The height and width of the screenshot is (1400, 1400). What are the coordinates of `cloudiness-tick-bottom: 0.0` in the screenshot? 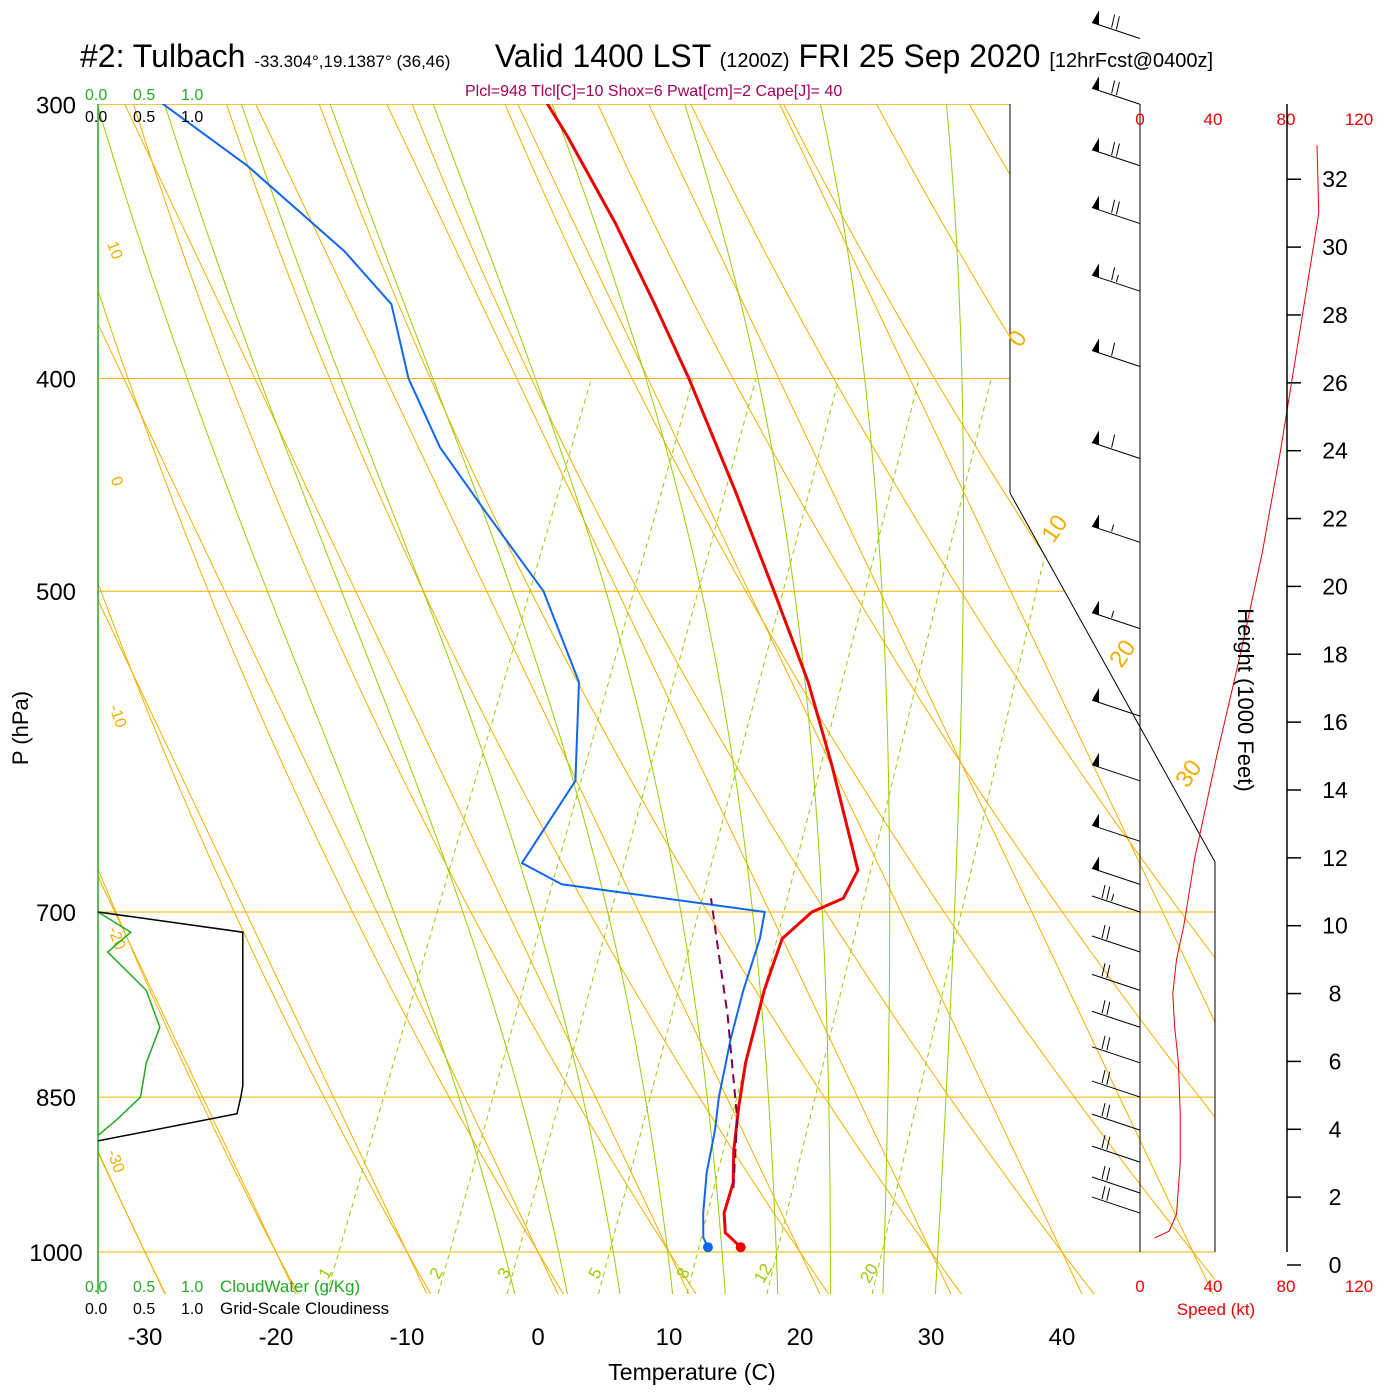 It's located at (96, 1309).